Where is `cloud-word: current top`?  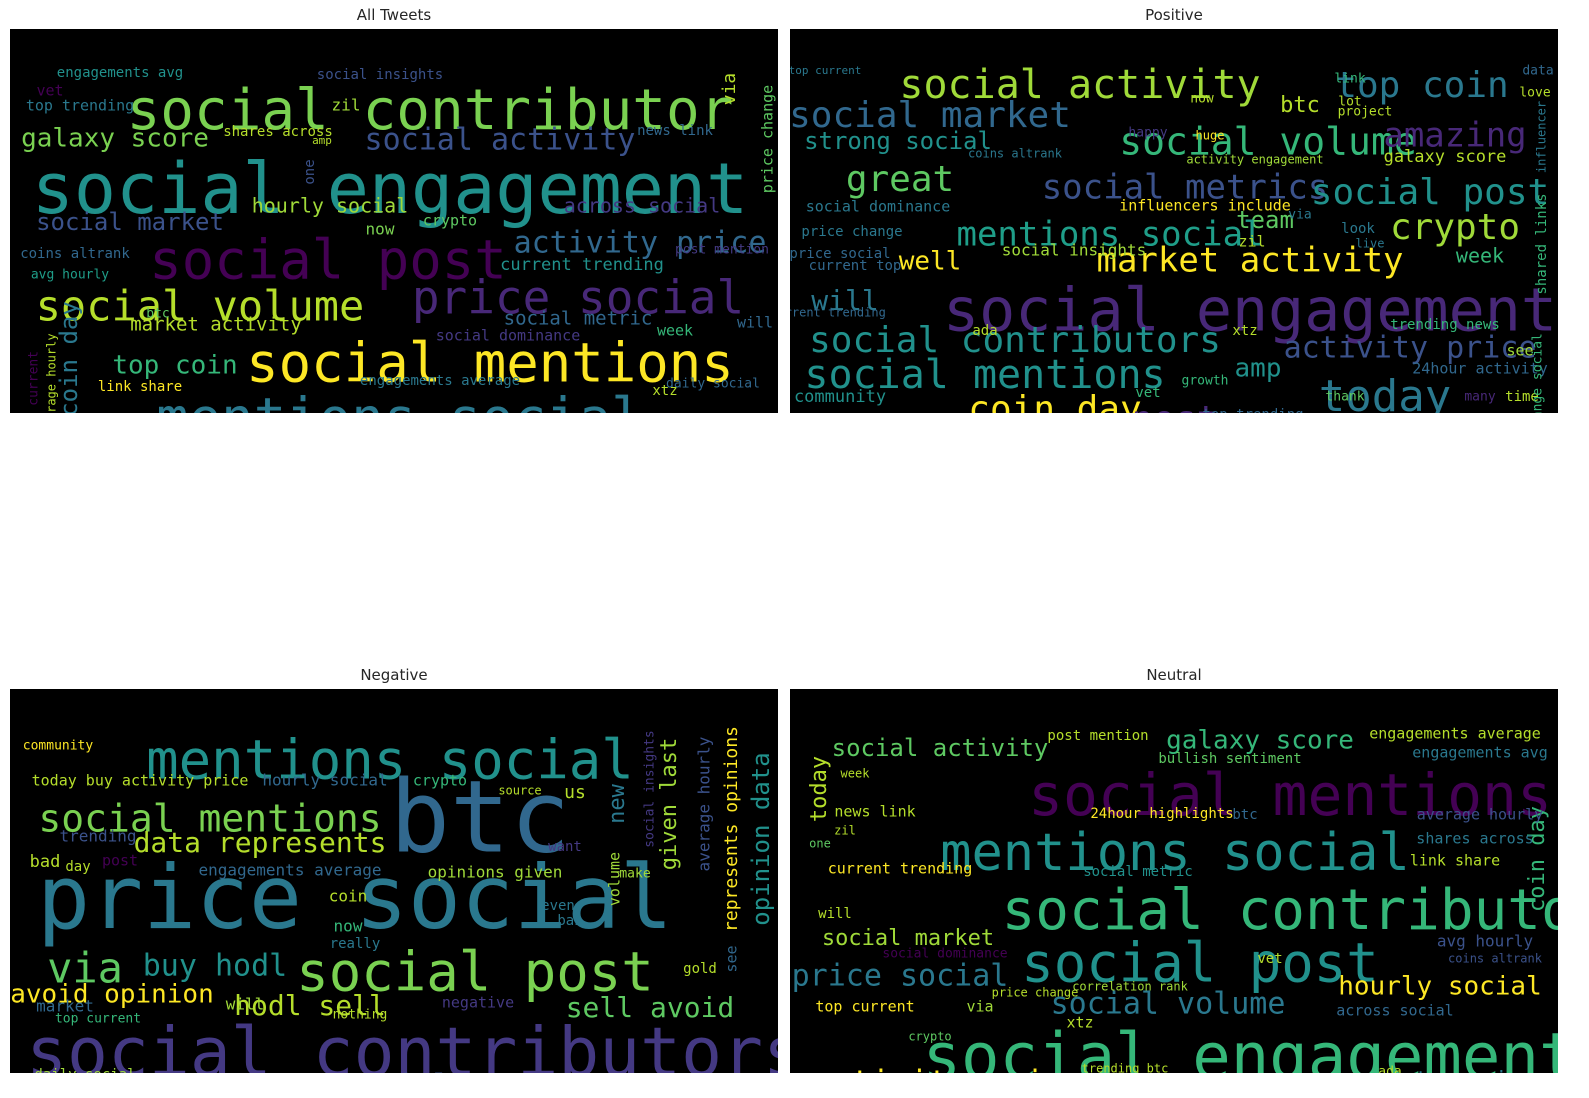 cloud-word: current top is located at coordinates (855, 266).